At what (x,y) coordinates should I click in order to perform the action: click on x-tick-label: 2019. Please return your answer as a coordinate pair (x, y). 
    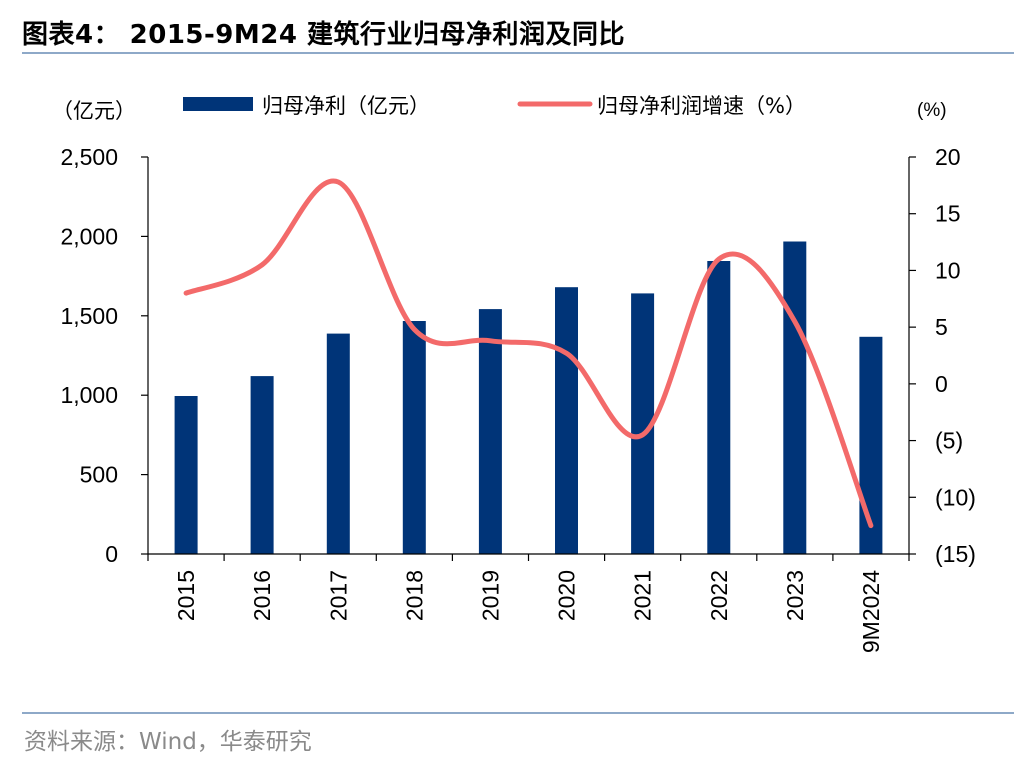
    Looking at the image, I should click on (490, 595).